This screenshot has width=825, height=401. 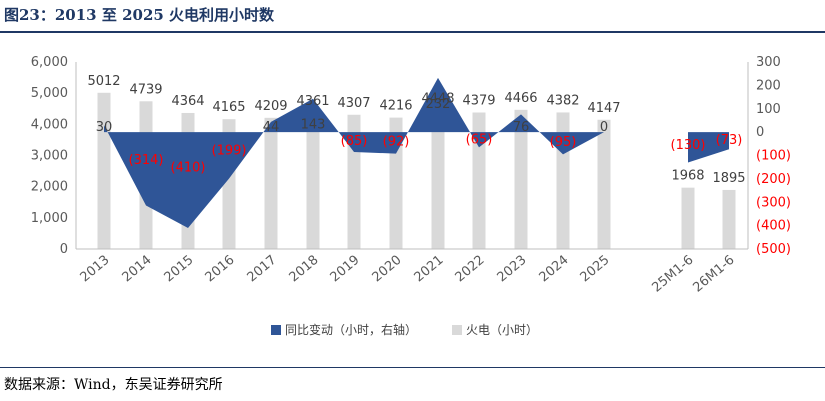 I want to click on yoy-value-label: (95), so click(x=563, y=142).